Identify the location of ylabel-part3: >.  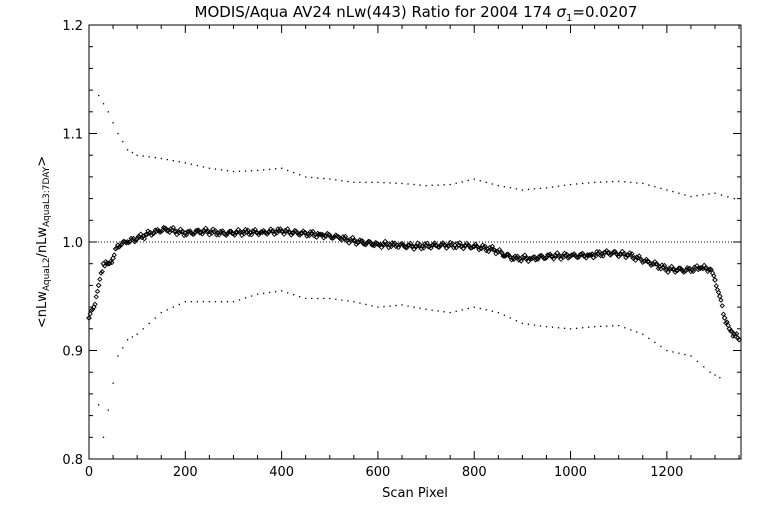
(42, 161).